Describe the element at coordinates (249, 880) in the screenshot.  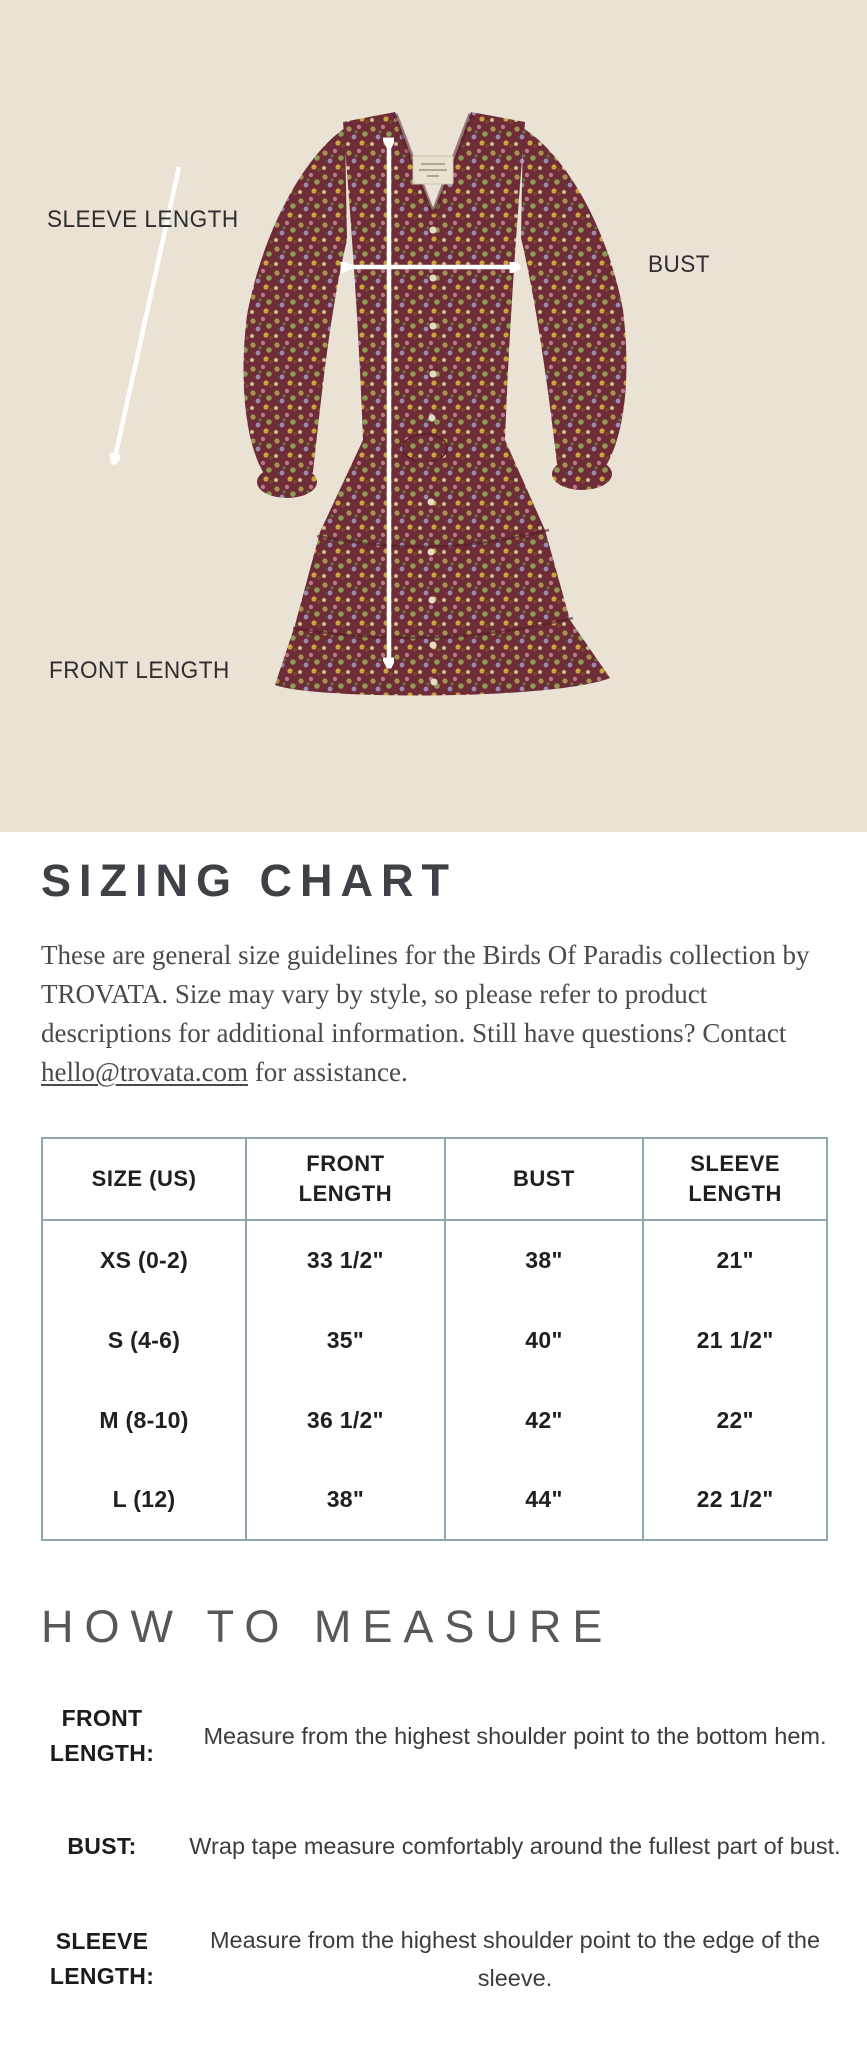
I see `page-title: SIZING CHART` at that location.